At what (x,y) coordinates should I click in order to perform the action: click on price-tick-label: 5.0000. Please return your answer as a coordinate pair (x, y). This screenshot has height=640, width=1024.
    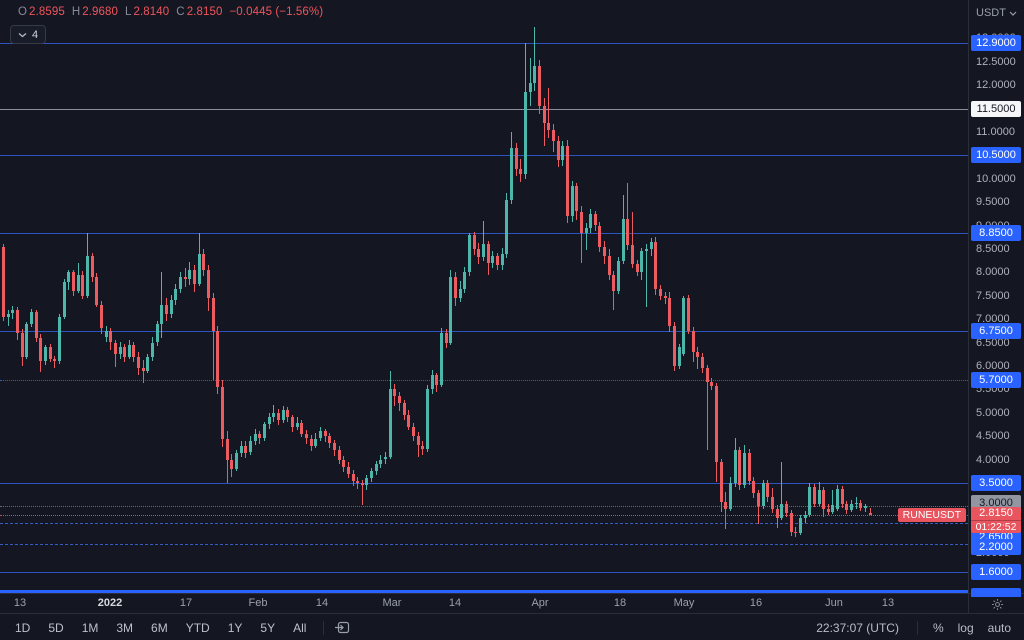
    Looking at the image, I should click on (993, 413).